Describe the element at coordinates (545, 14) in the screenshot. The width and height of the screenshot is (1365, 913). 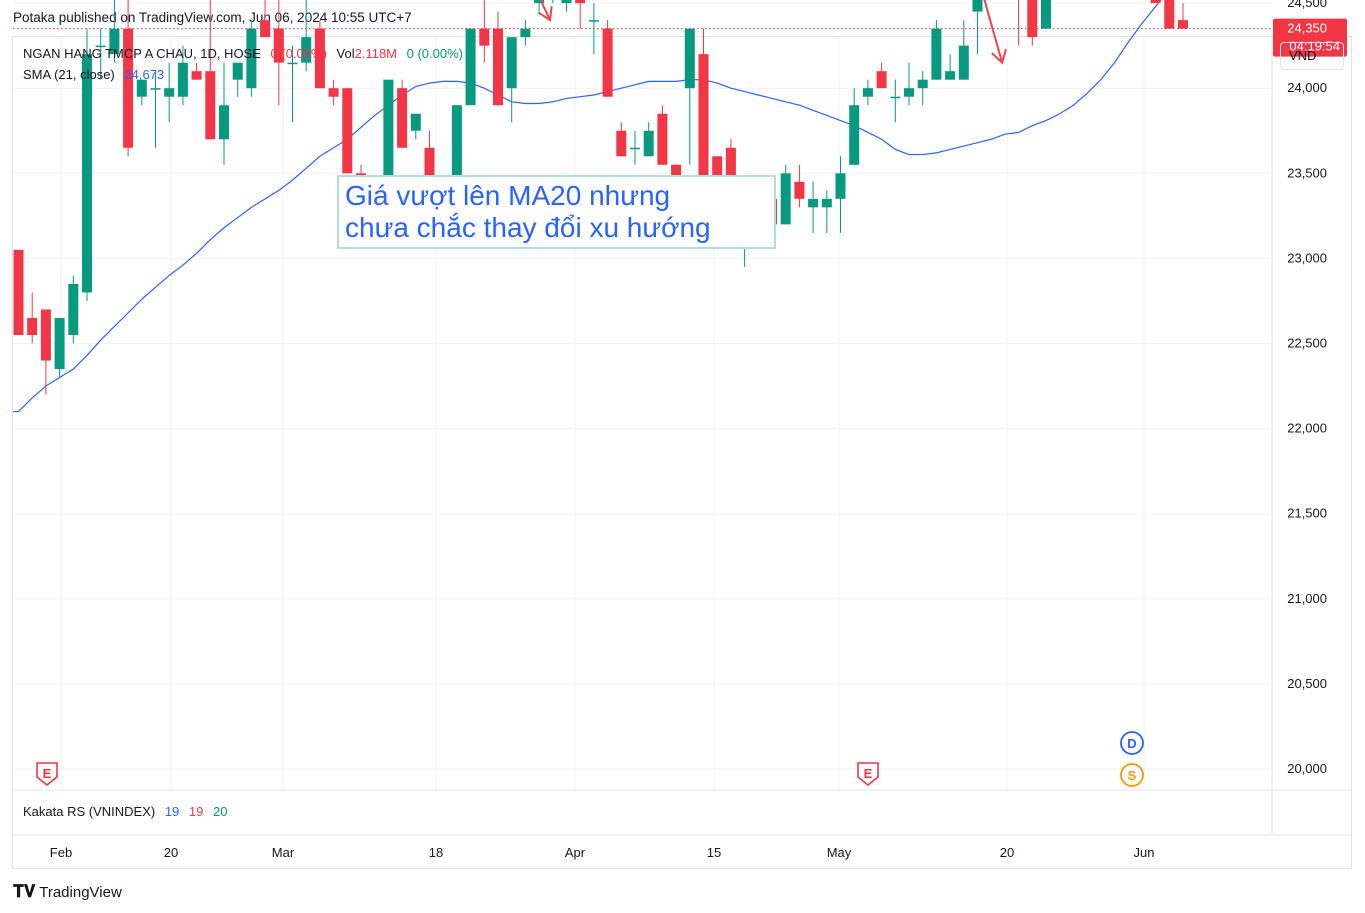
I see `arrow-head` at that location.